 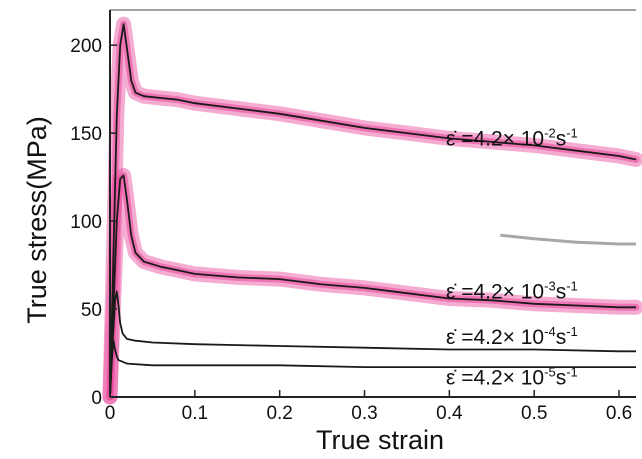 I want to click on x-tick-label: 0.5, so click(x=534, y=413).